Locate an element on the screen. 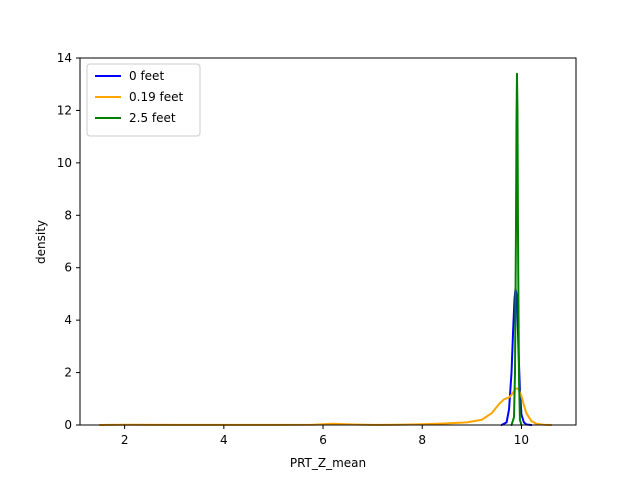 The image size is (640, 478). legend-label: 2.5 feet is located at coordinates (152, 118).